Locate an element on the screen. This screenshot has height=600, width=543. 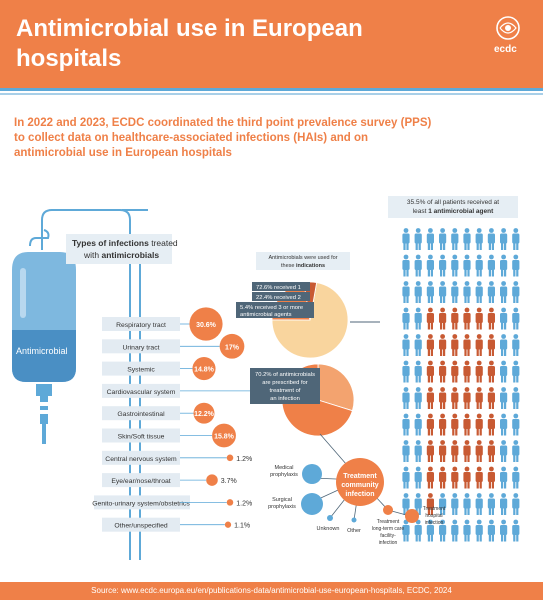
hospital-label-2: hospital is located at coordinates (433, 516).